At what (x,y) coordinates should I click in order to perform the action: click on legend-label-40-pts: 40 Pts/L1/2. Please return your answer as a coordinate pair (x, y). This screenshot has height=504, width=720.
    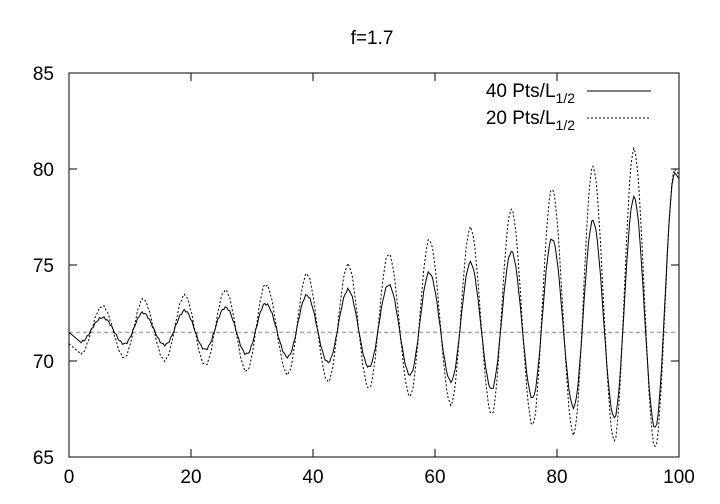
    Looking at the image, I should click on (530, 93).